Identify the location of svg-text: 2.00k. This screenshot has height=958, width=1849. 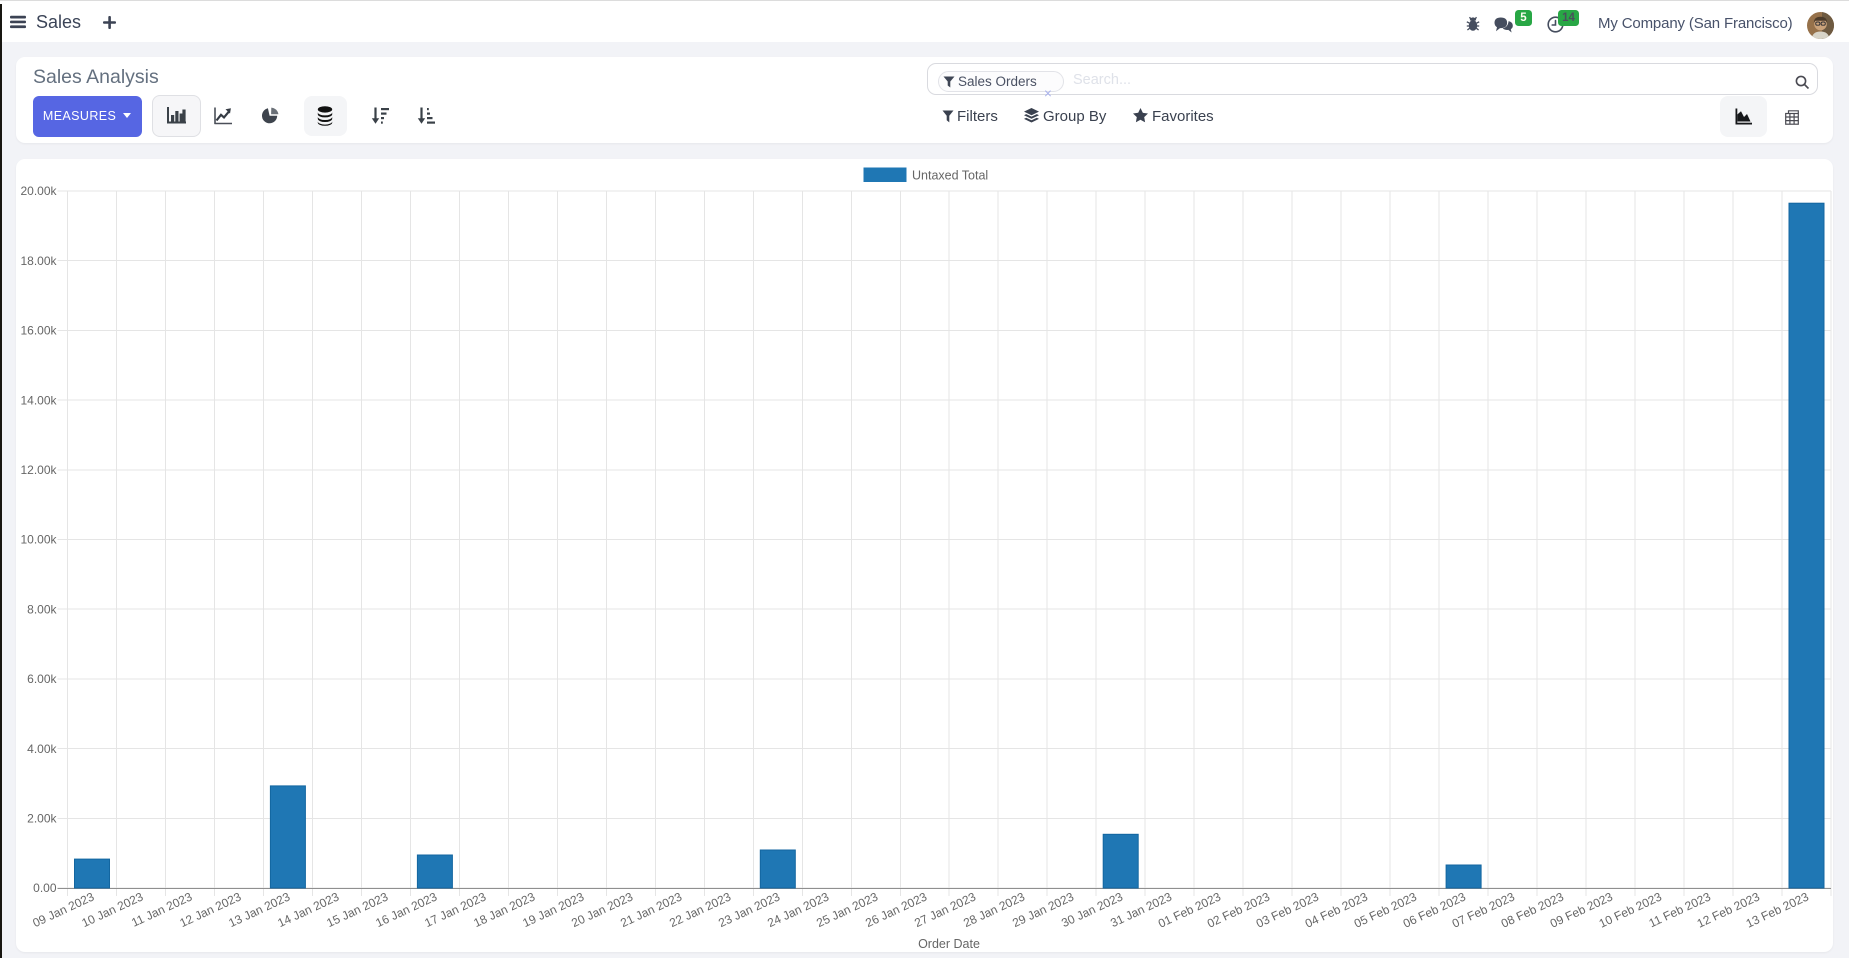
(42, 819).